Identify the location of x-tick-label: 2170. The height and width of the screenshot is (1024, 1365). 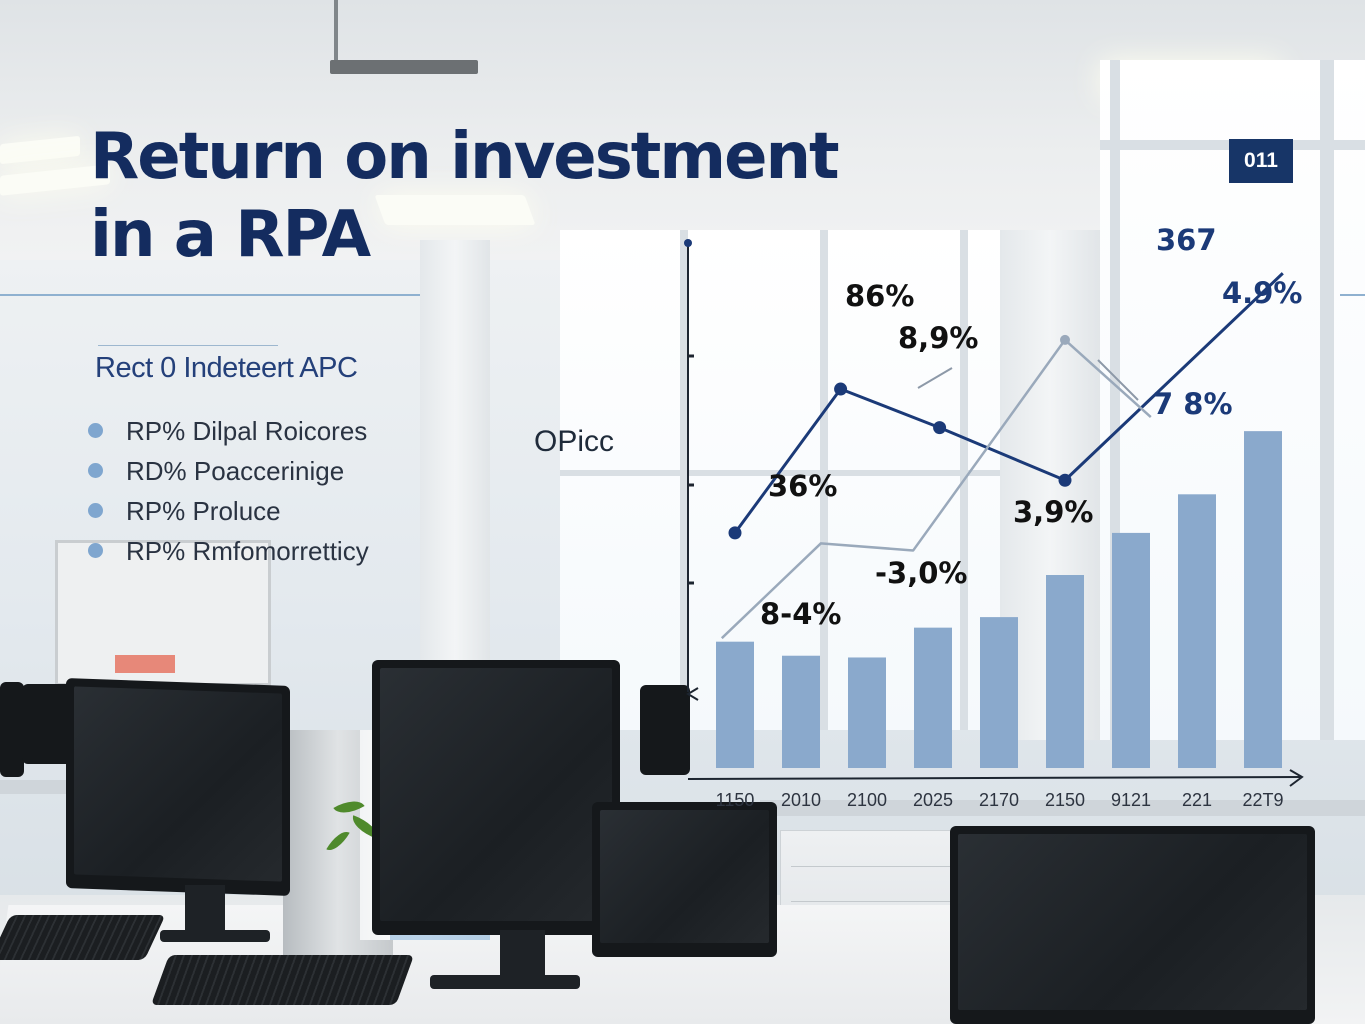
(999, 800).